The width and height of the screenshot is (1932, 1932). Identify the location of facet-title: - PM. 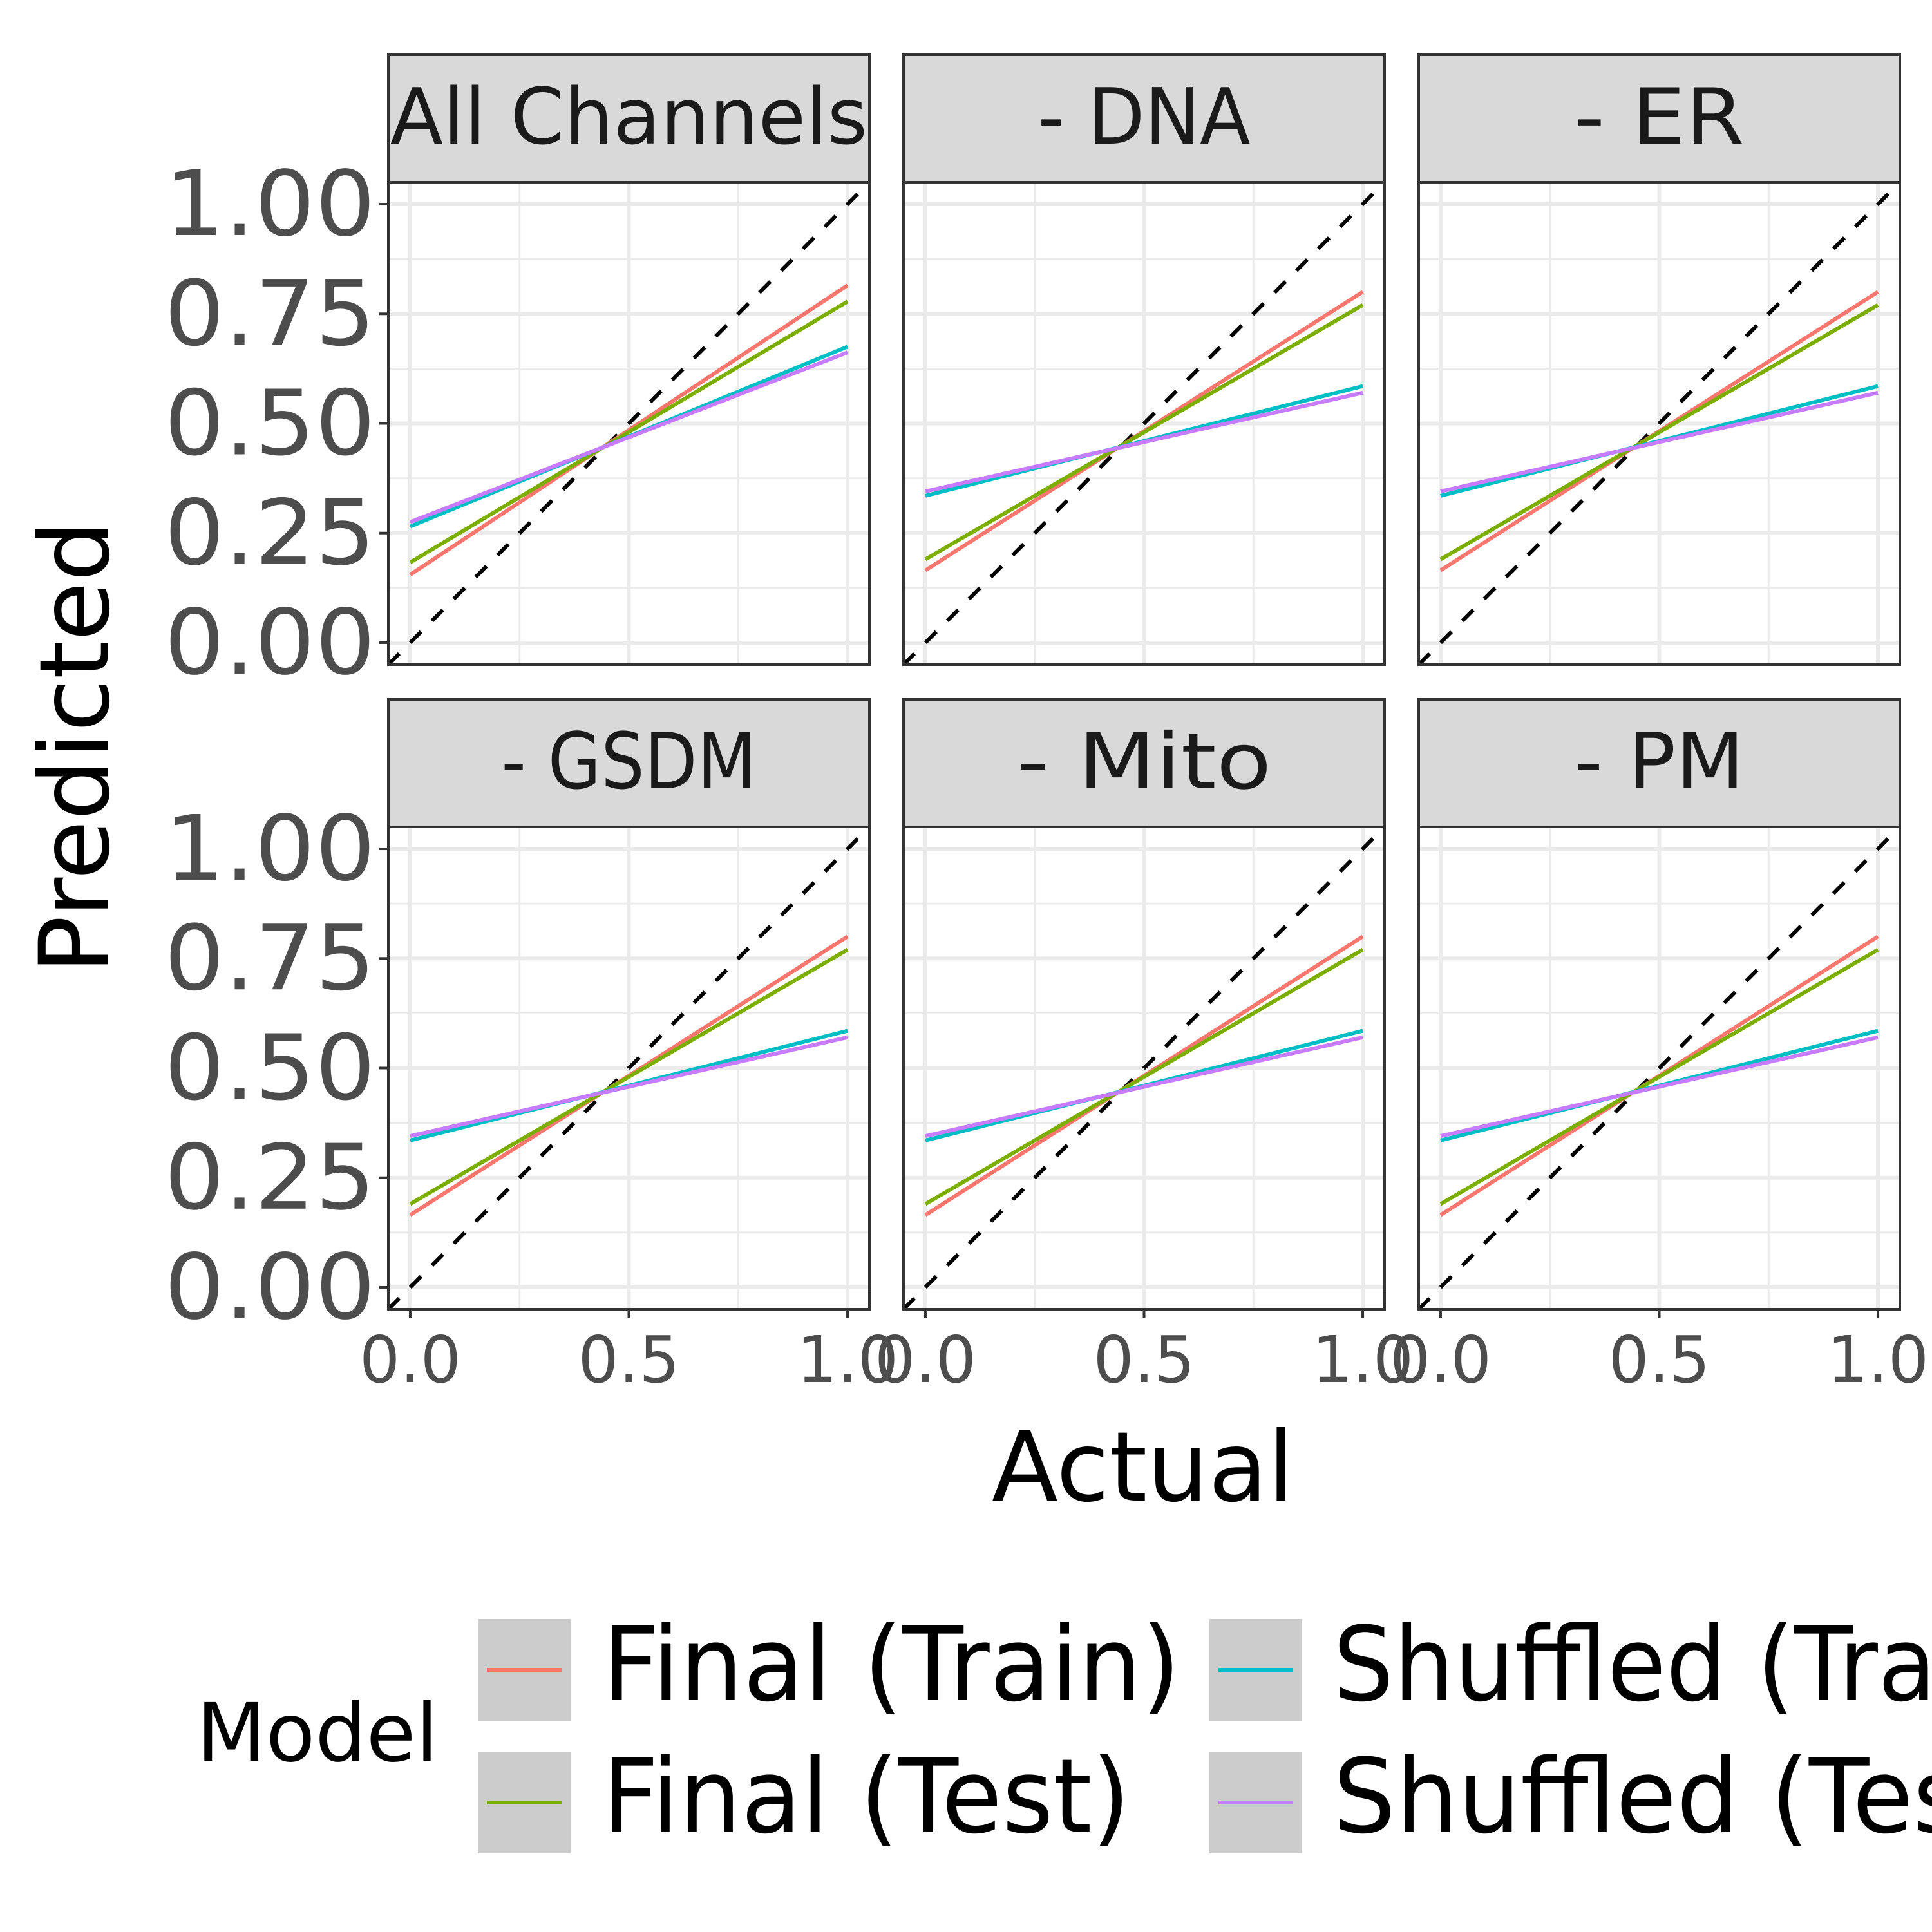
(1660, 762).